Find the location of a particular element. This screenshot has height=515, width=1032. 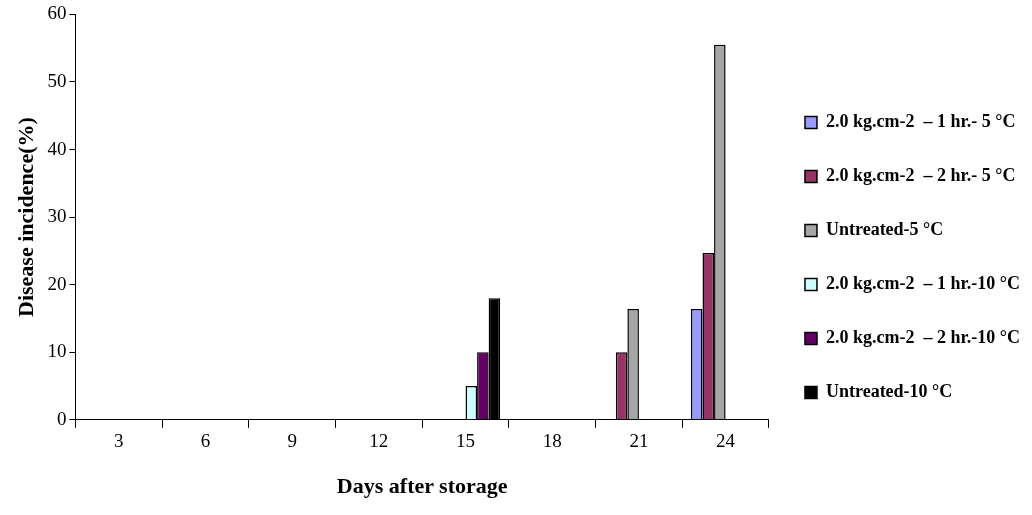

y-axis-title: Disease incidence(%) is located at coordinates (25, 217).